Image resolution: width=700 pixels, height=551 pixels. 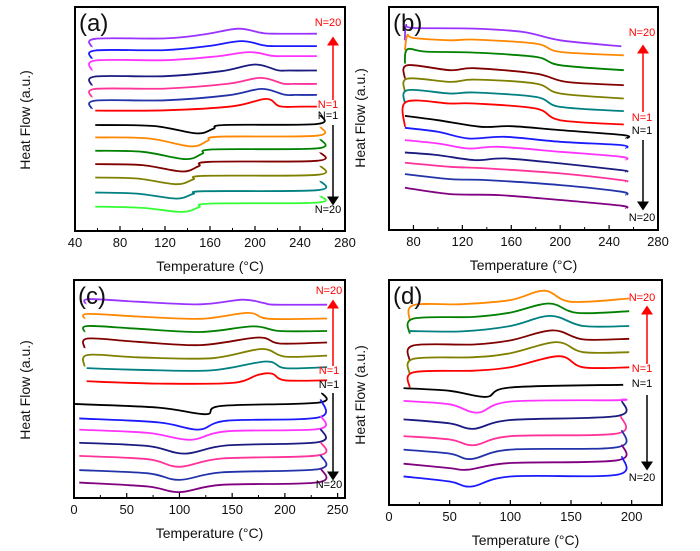 I want to click on x-tick-label: 150, so click(x=232, y=509).